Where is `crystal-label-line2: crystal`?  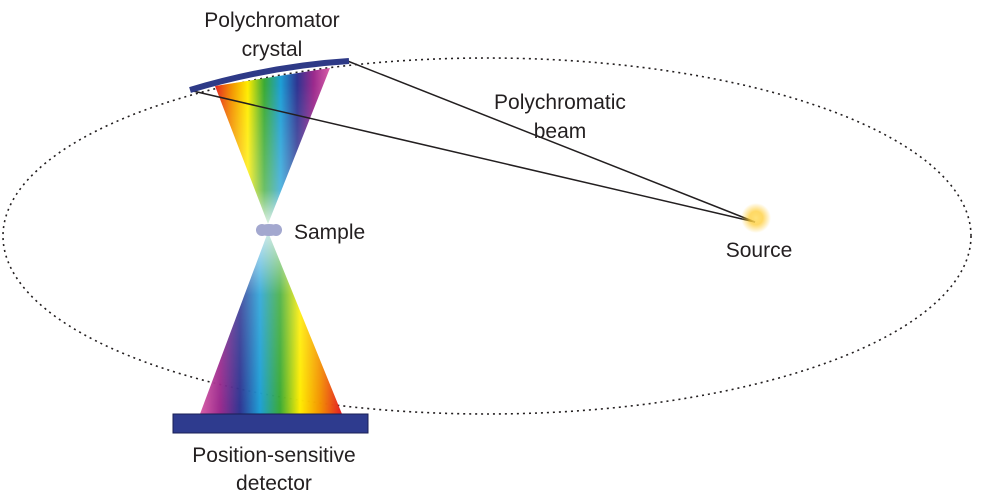 crystal-label-line2: crystal is located at coordinates (272, 49).